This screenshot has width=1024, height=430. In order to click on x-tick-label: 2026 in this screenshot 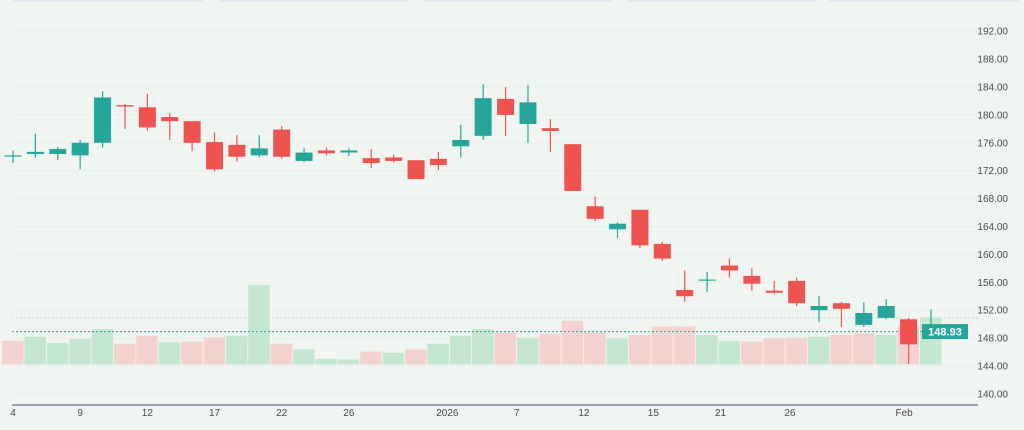, I will do `click(447, 413)`.